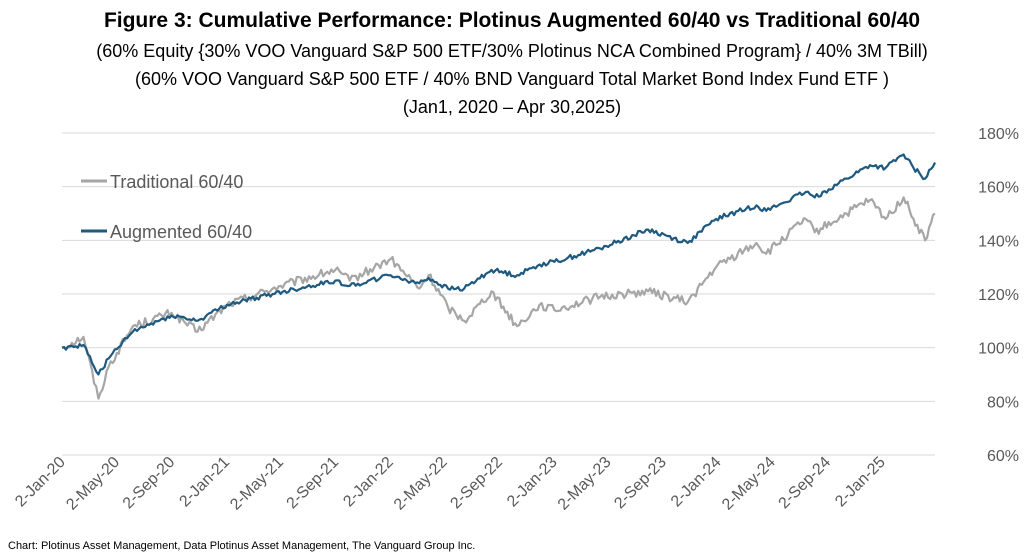 Image resolution: width=1024 pixels, height=559 pixels. What do you see at coordinates (257, 484) in the screenshot?
I see `x-tick-label: 2-May-21` at bounding box center [257, 484].